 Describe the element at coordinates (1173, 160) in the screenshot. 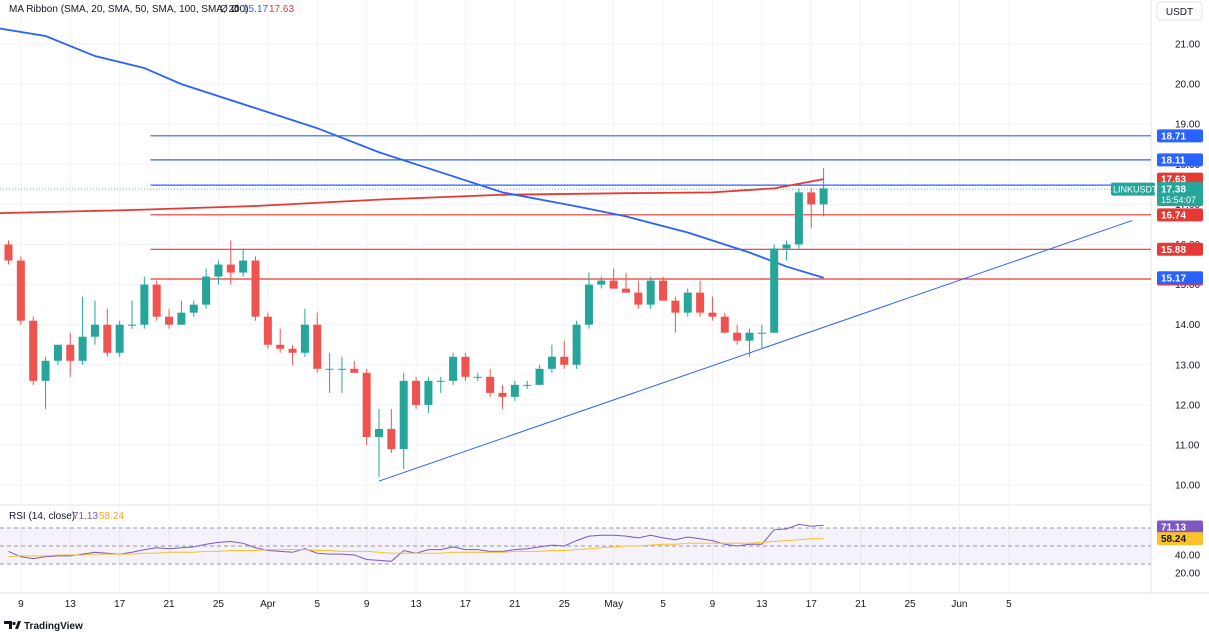

I see `level-label: 18.11` at that location.